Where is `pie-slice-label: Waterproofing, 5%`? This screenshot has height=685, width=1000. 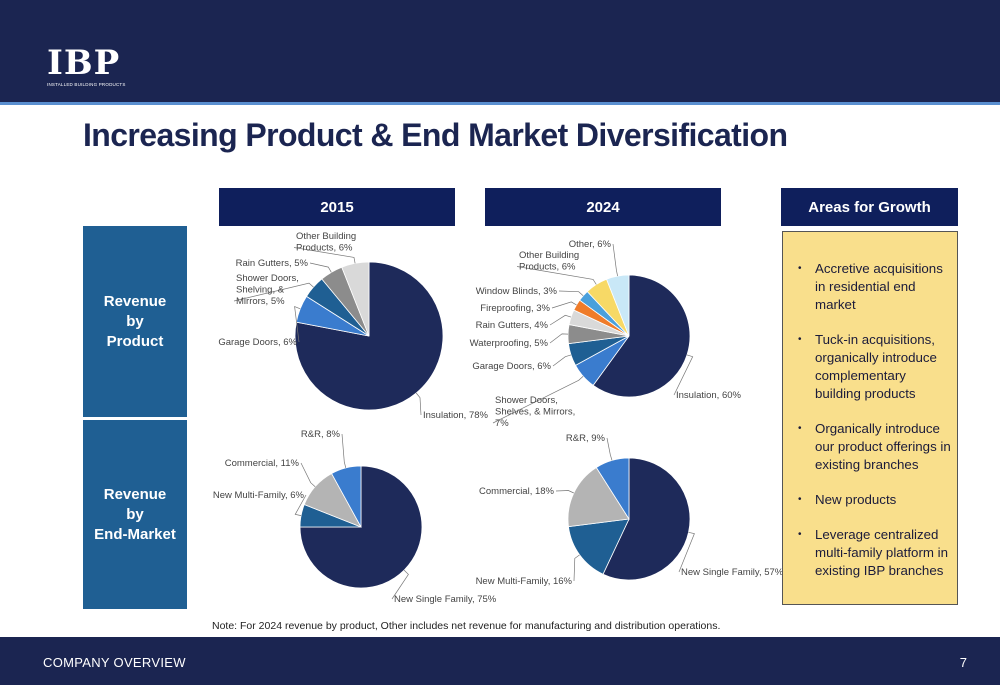 pie-slice-label: Waterproofing, 5% is located at coordinates (509, 343).